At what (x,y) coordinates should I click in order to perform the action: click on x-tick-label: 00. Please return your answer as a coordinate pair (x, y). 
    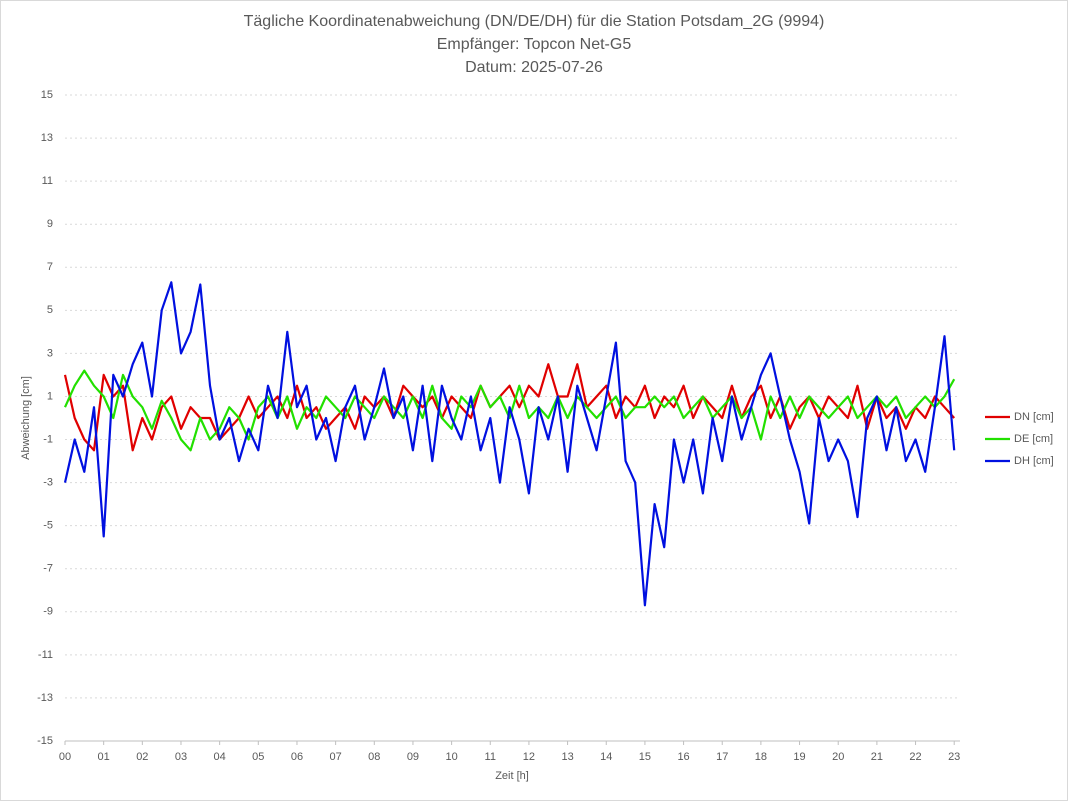
    Looking at the image, I should click on (65, 757).